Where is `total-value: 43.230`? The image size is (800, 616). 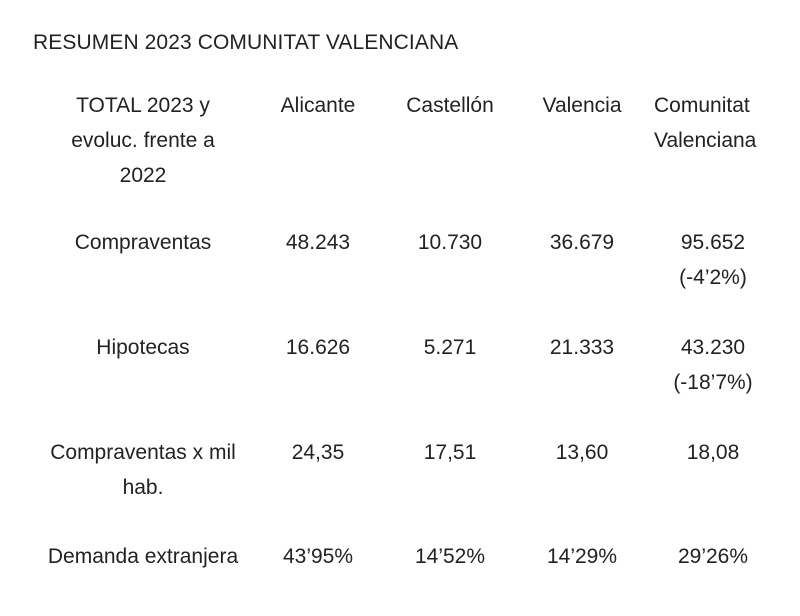
total-value: 43.230 is located at coordinates (713, 347).